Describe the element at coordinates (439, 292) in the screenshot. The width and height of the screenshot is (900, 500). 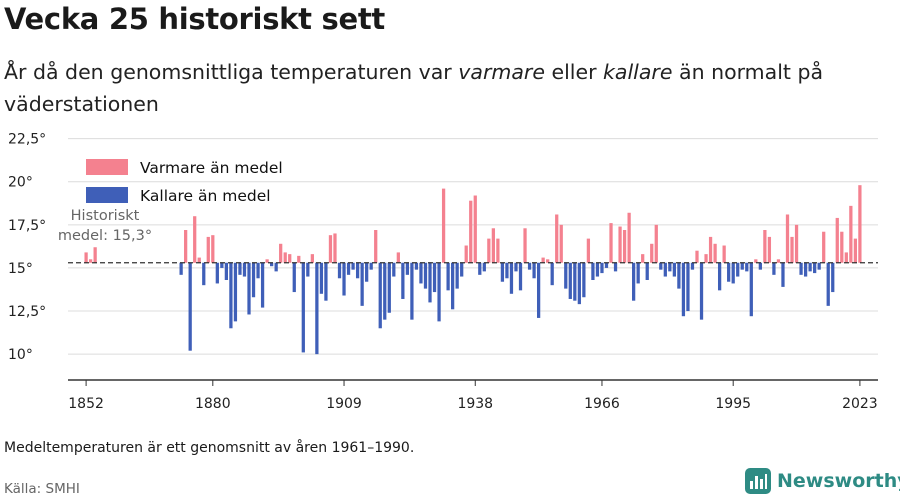
I see `bar-1930` at that location.